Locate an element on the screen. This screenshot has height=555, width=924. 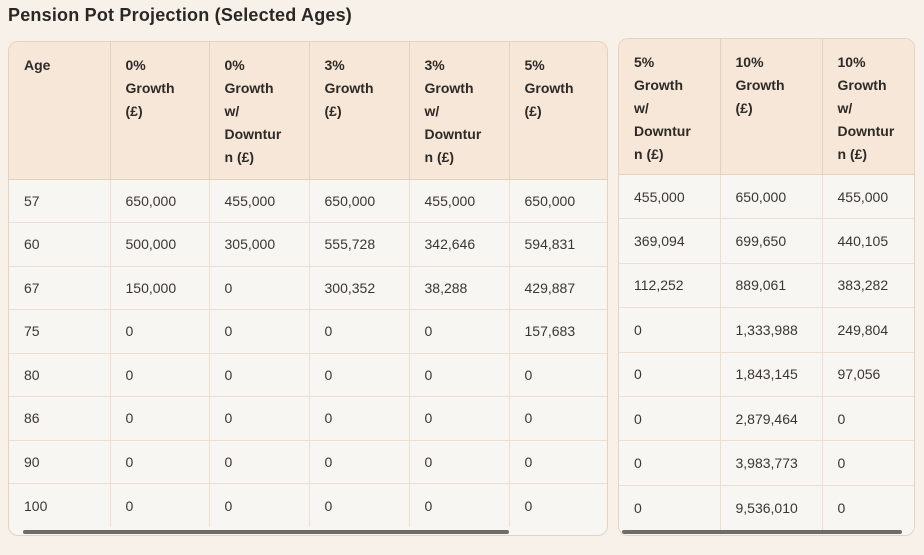
table-cell: 1,843,145 is located at coordinates (771, 374).